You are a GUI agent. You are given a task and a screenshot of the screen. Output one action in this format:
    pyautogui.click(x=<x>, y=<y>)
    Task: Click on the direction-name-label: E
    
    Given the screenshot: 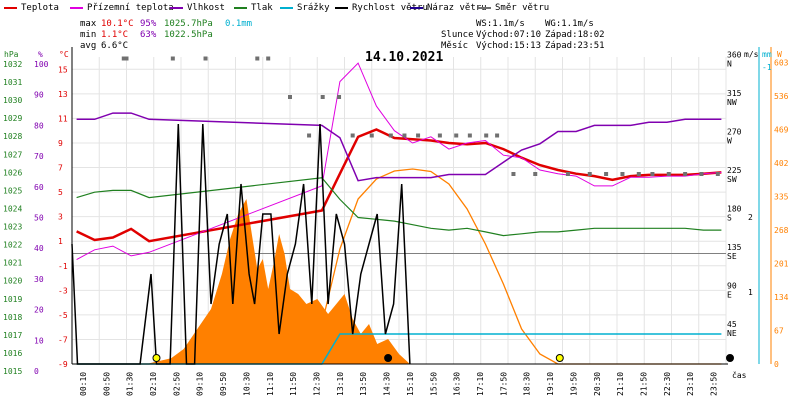 What is the action you would take?
    pyautogui.click(x=729, y=295)
    